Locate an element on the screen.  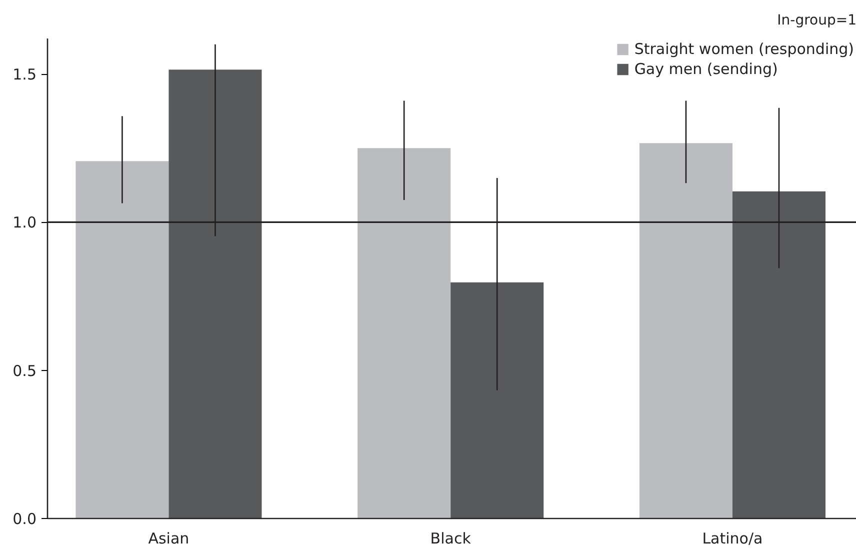
y-tick-label: 1.0 is located at coordinates (24, 223).